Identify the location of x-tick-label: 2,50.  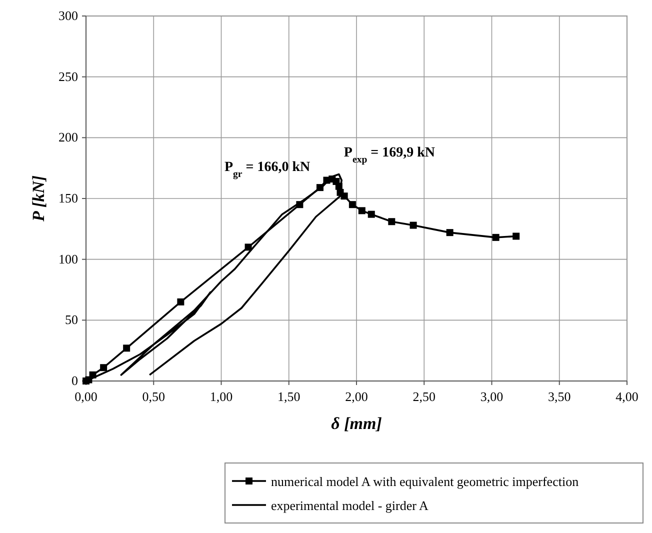
(424, 396).